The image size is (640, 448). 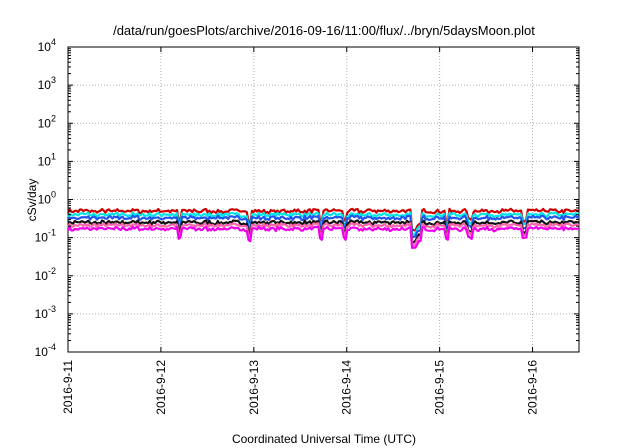 I want to click on y-tick-label: 10², so click(x=47, y=121).